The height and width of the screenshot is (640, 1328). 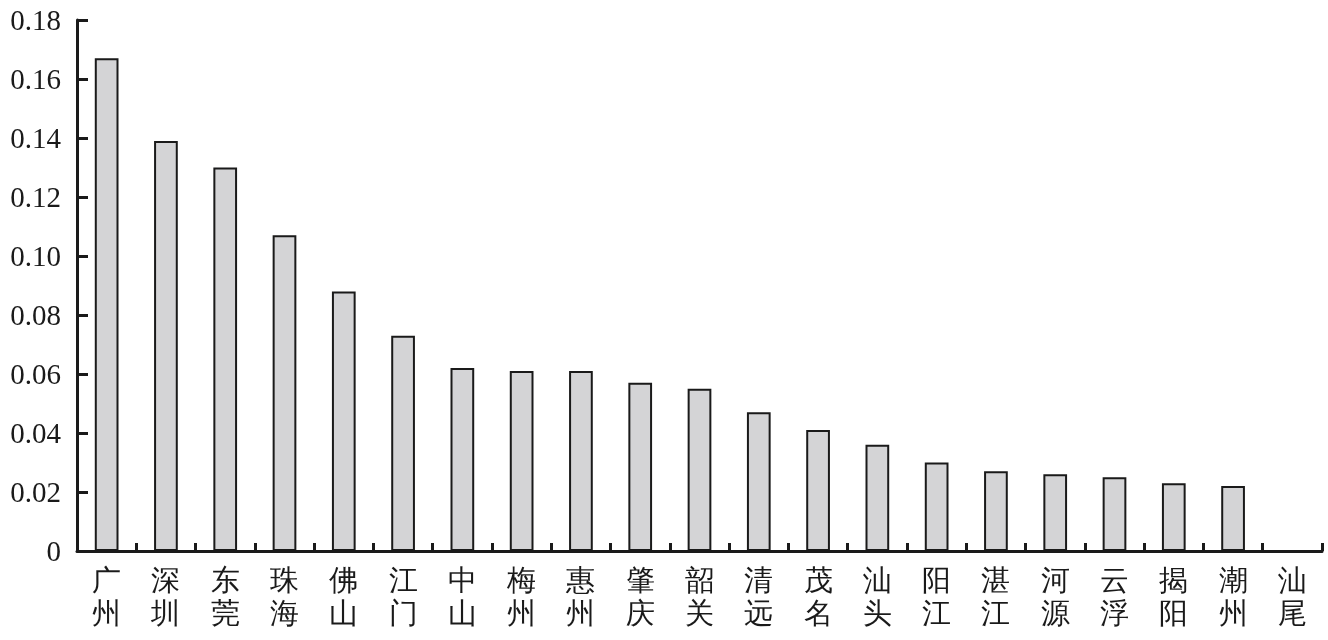 I want to click on y-tick-label: 0.06, so click(x=35, y=374).